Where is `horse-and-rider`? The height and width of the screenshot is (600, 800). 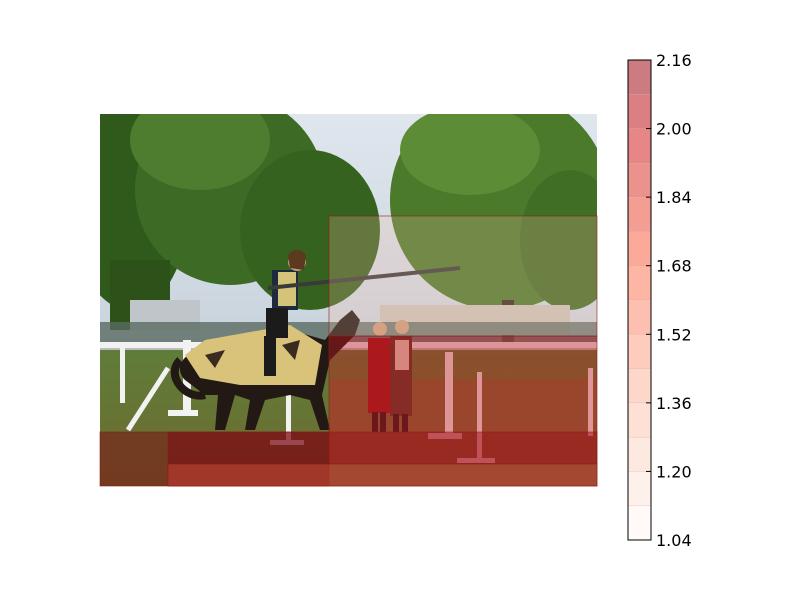
horse-and-rider is located at coordinates (315, 340).